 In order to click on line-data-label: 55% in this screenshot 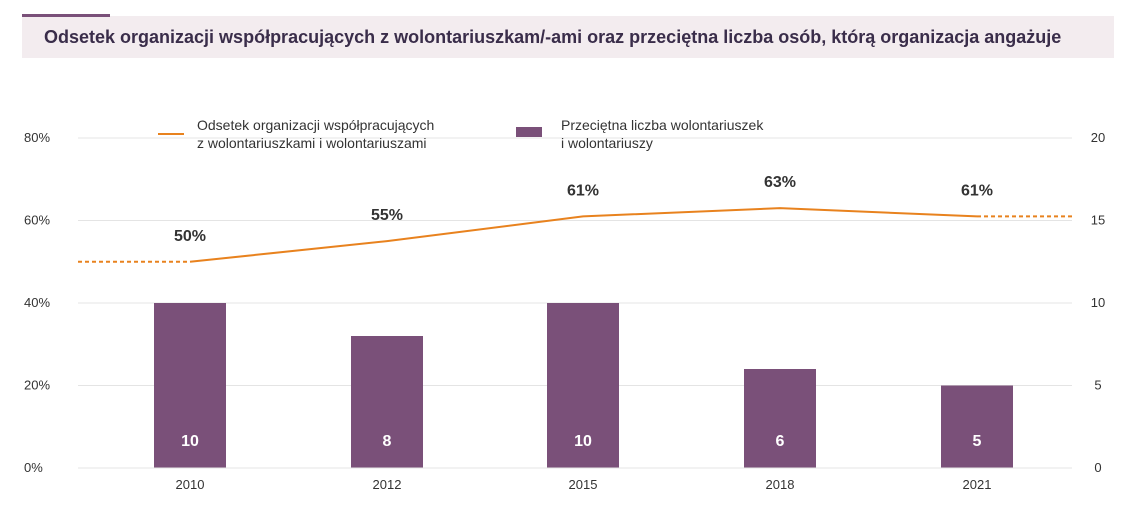, I will do `click(387, 215)`.